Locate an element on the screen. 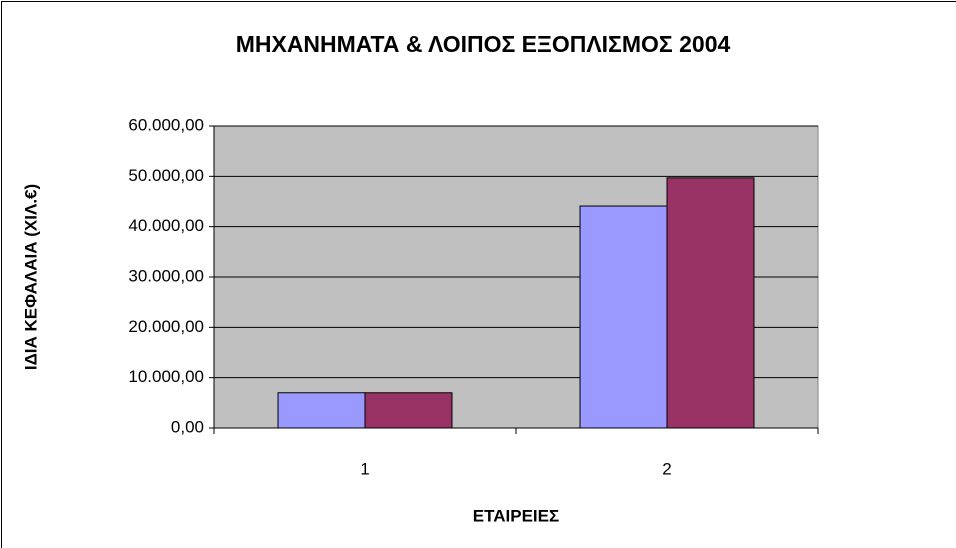 Image resolution: width=956 pixels, height=548 pixels. y-tick-label: 10.000,00 is located at coordinates (166, 376).